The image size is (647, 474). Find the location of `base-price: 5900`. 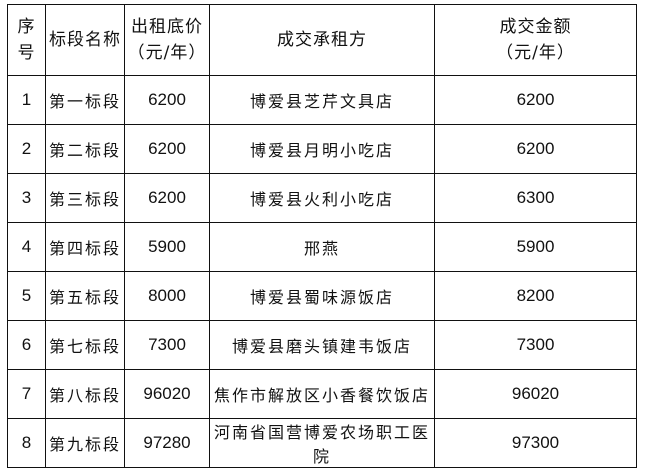

base-price: 5900 is located at coordinates (167, 247).